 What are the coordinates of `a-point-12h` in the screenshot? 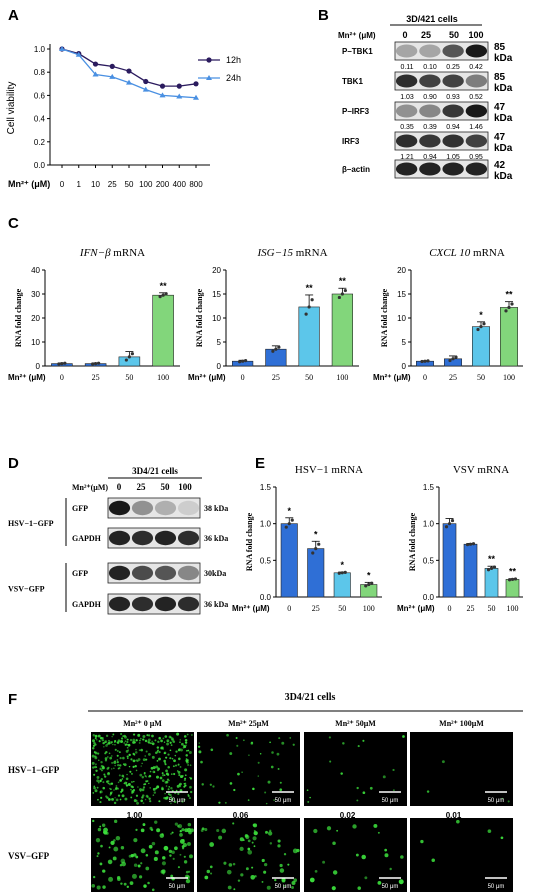 It's located at (129, 71).